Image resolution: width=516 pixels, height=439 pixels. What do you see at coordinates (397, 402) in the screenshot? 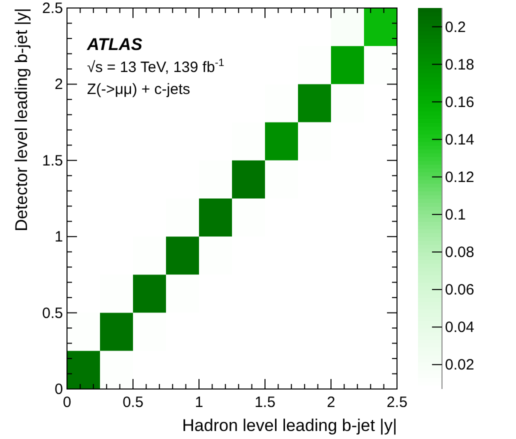
I see `x-tick-label: 2.5` at bounding box center [397, 402].